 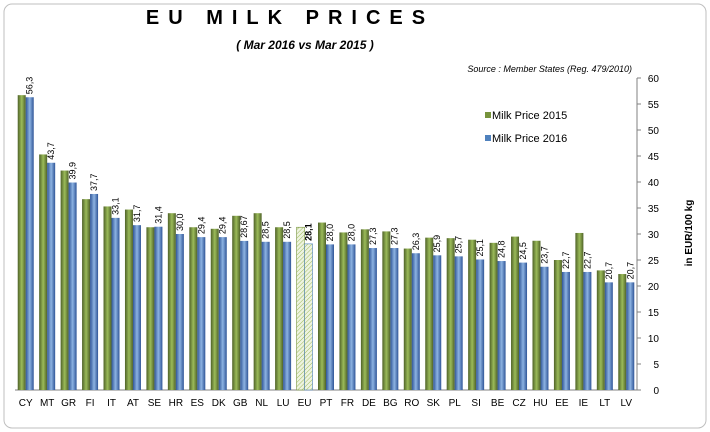 I want to click on x-tick-label: MT, so click(x=47, y=403).